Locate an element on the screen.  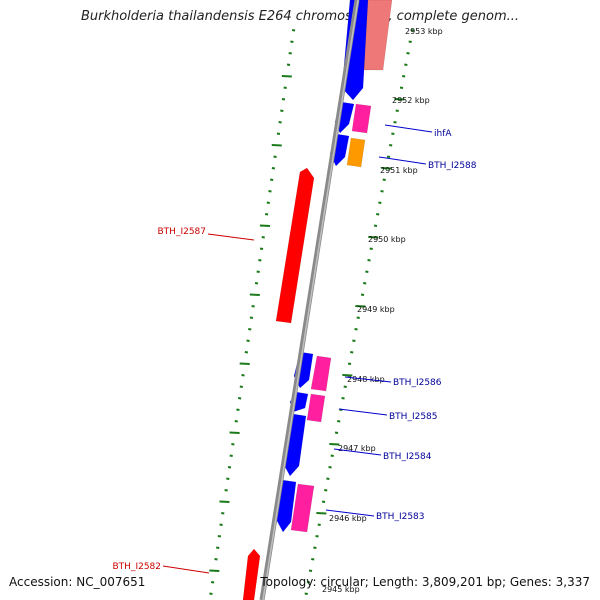
gene-label-ihfA: ihfA is located at coordinates (443, 134).